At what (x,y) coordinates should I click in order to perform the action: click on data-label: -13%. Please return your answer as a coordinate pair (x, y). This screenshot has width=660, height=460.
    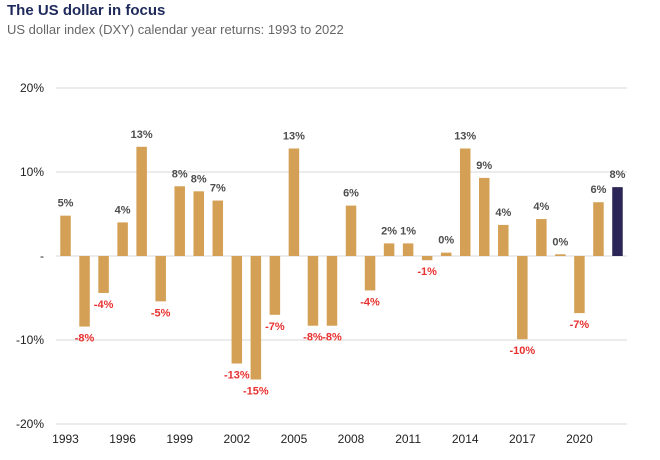
    Looking at the image, I should click on (237, 376).